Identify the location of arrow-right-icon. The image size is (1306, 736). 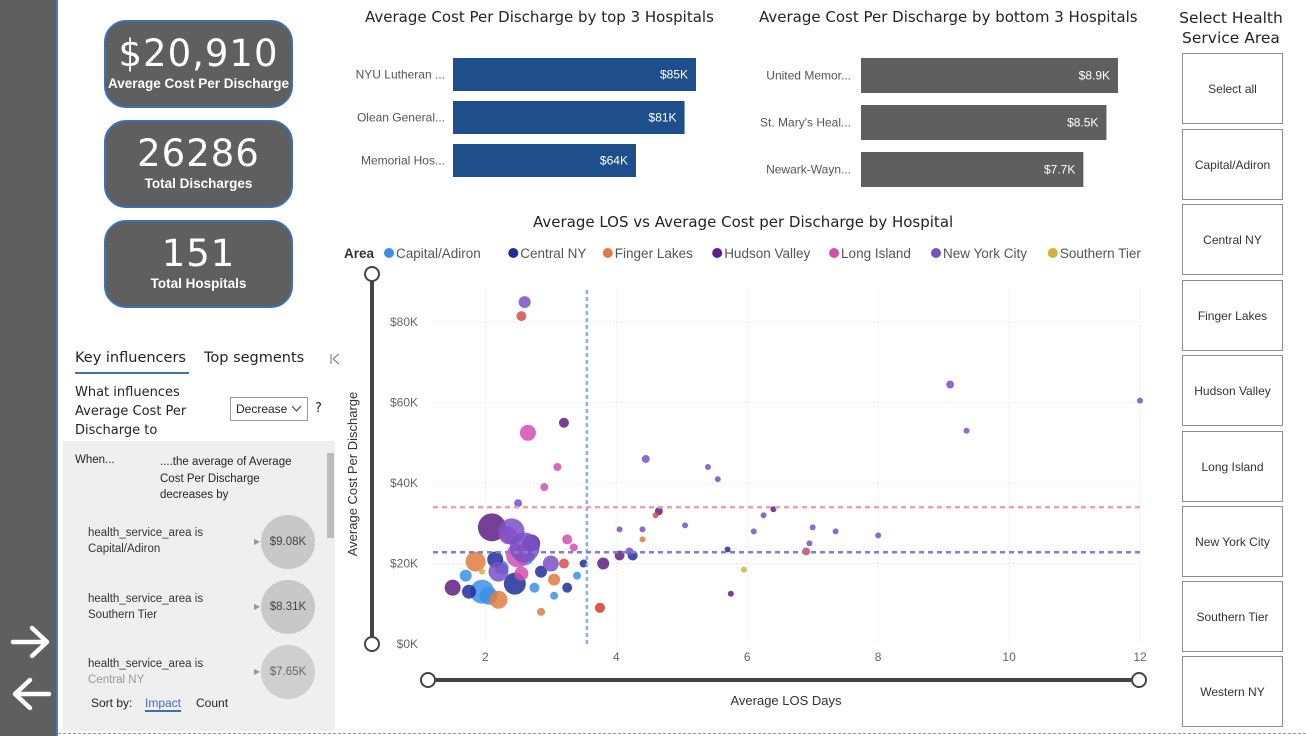
(31, 642).